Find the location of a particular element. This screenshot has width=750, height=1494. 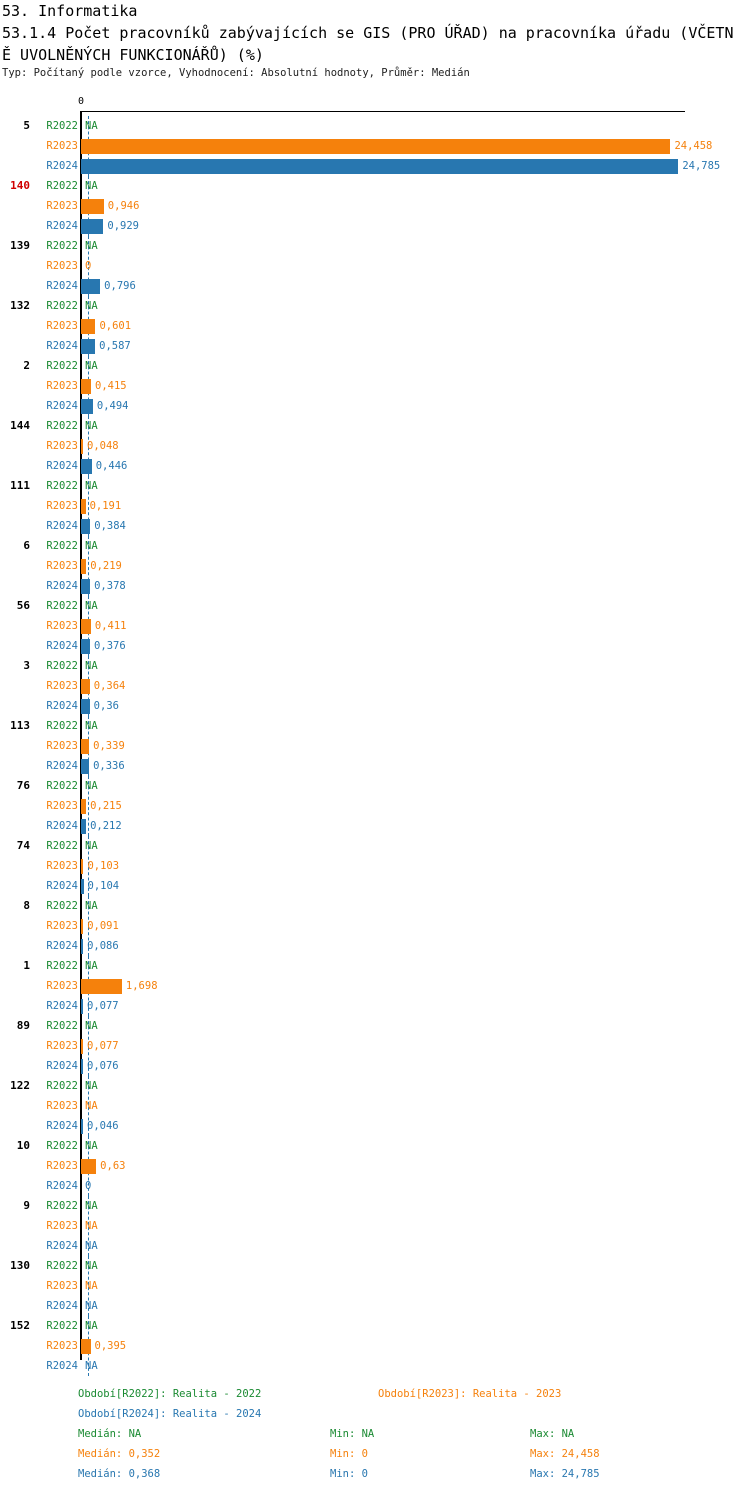

chart-group: 76 R2022 NA R2023 0,215 R2024 0,212 is located at coordinates (375, 806).